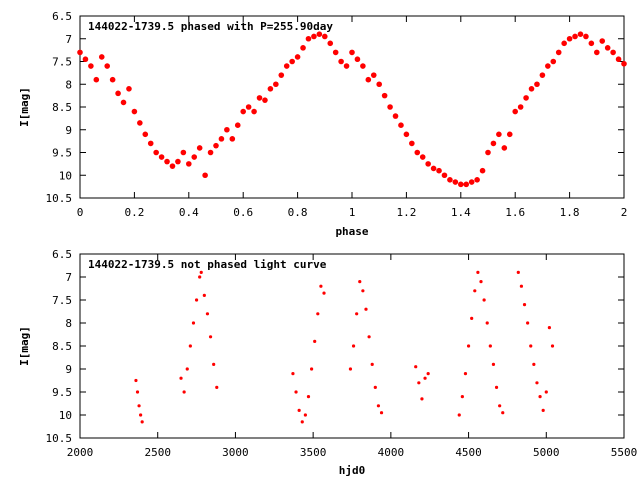  I want to click on x-tick-label: 0, so click(80, 212).